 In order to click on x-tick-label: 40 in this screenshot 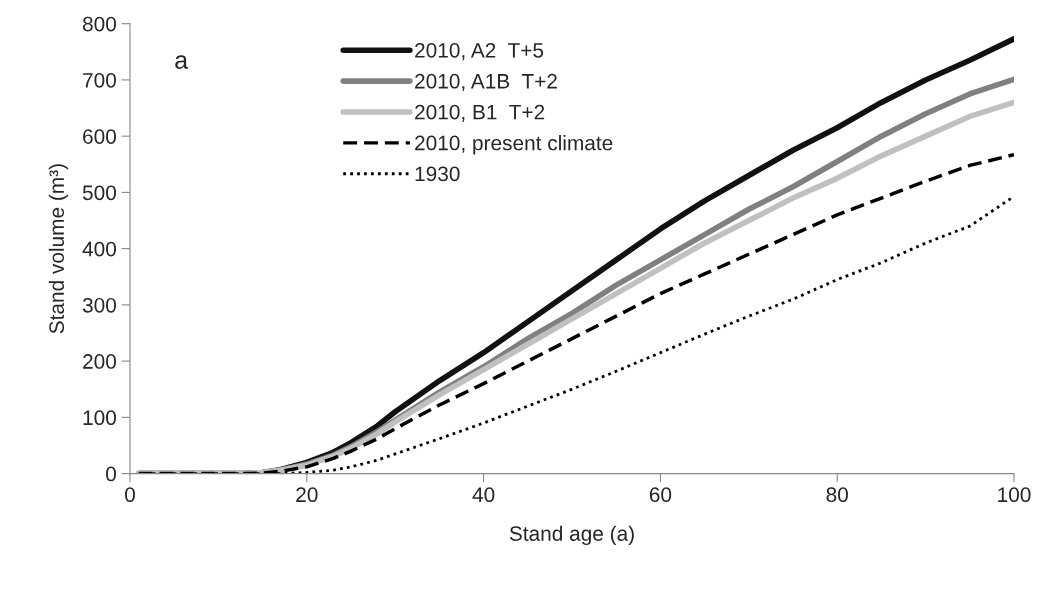, I will do `click(483, 495)`.